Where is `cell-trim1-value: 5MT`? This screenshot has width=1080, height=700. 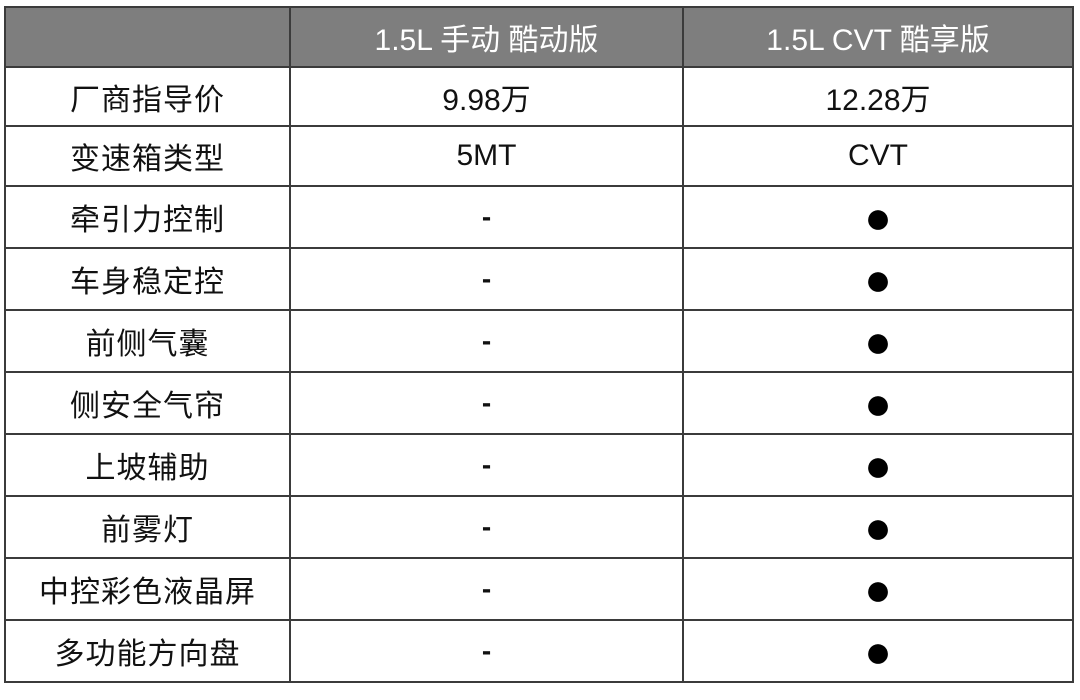 cell-trim1-value: 5MT is located at coordinates (486, 156).